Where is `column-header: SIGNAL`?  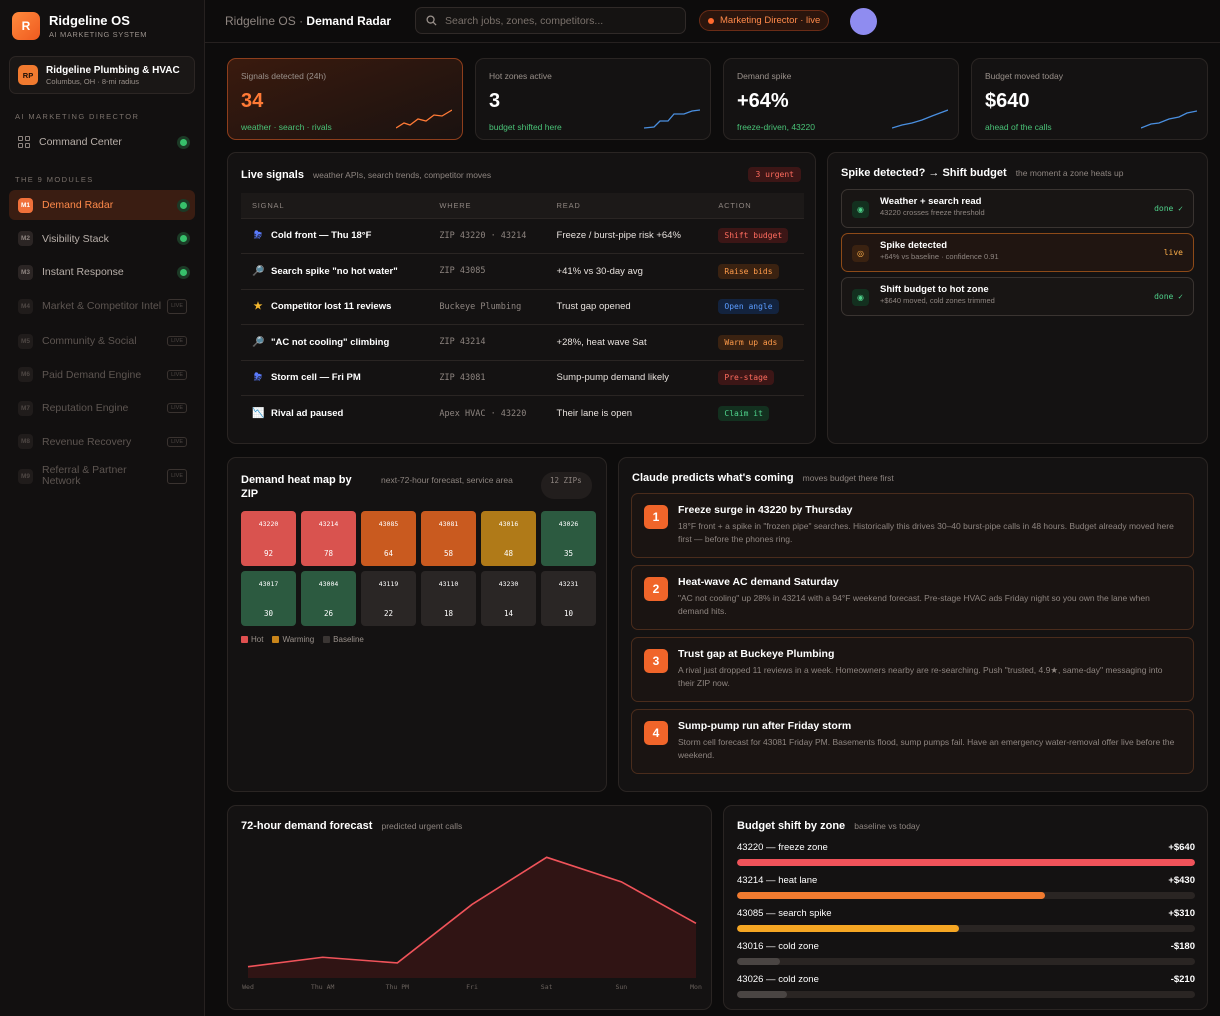
column-header: SIGNAL is located at coordinates (335, 205).